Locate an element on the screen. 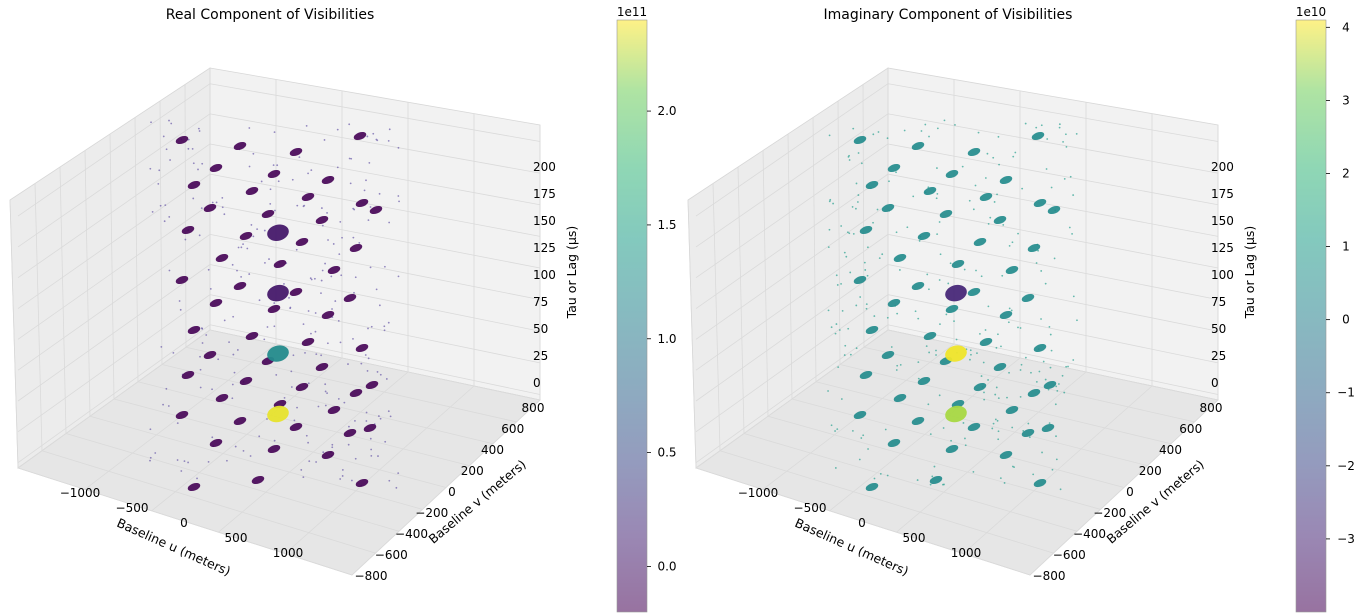 The image size is (1363, 615). x-tick-label: 0 is located at coordinates (862, 523).